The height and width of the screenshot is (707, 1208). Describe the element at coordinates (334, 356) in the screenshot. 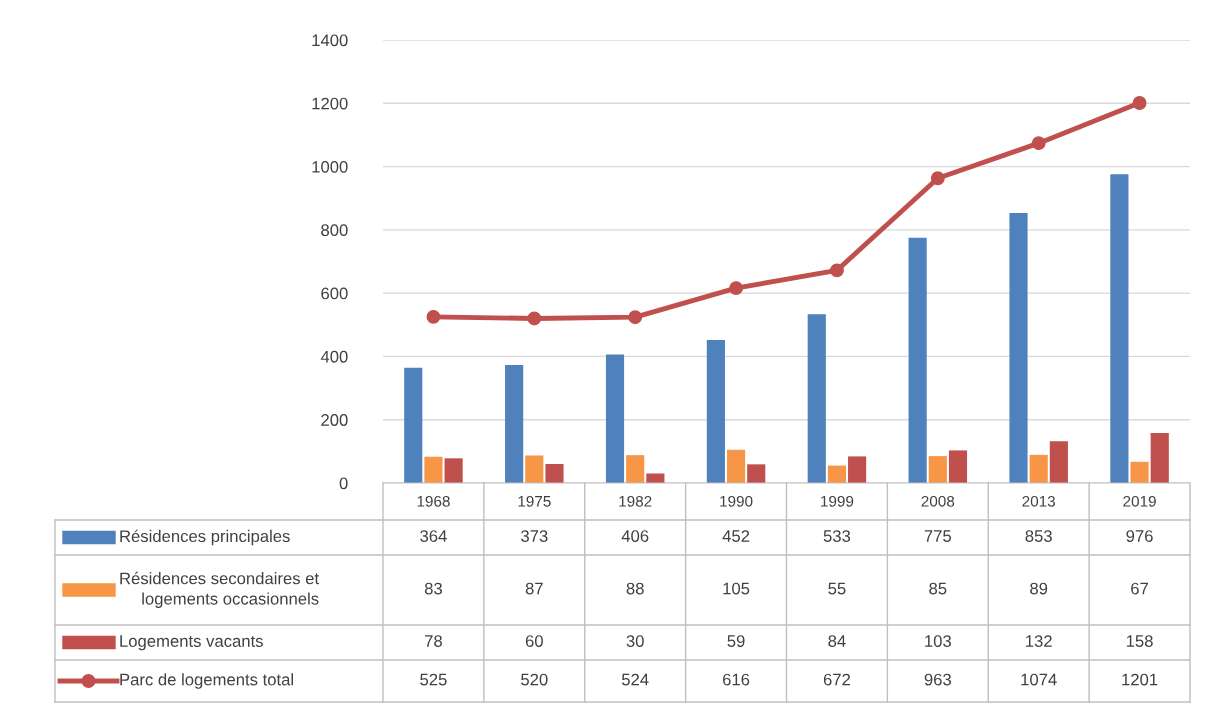

I see `y-tick-label: 400` at that location.